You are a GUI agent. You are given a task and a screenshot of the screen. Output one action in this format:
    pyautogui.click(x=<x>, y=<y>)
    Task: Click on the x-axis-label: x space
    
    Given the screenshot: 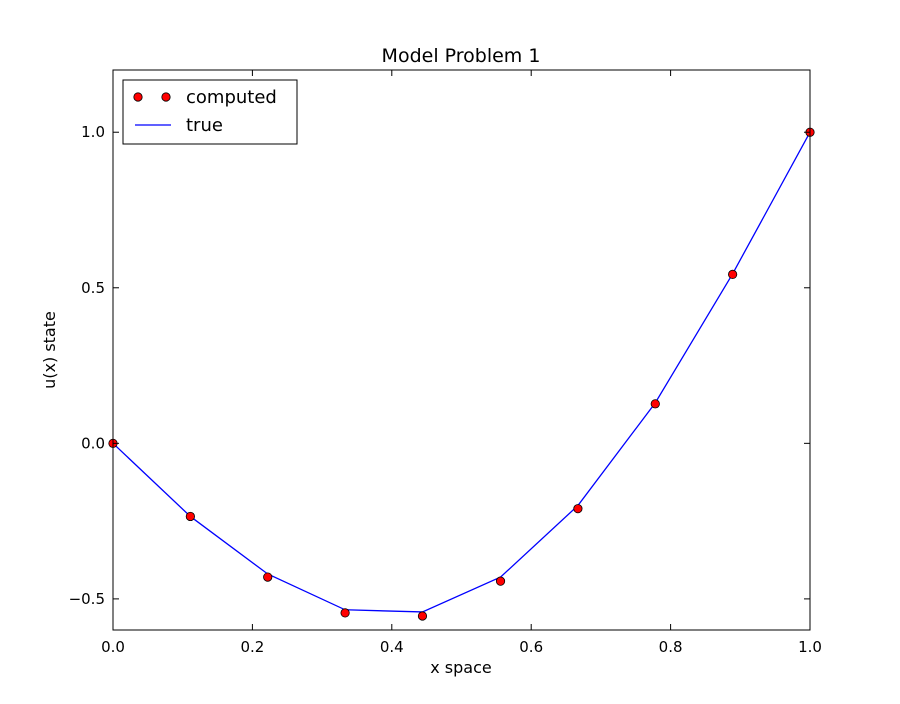 What is the action you would take?
    pyautogui.click(x=461, y=667)
    